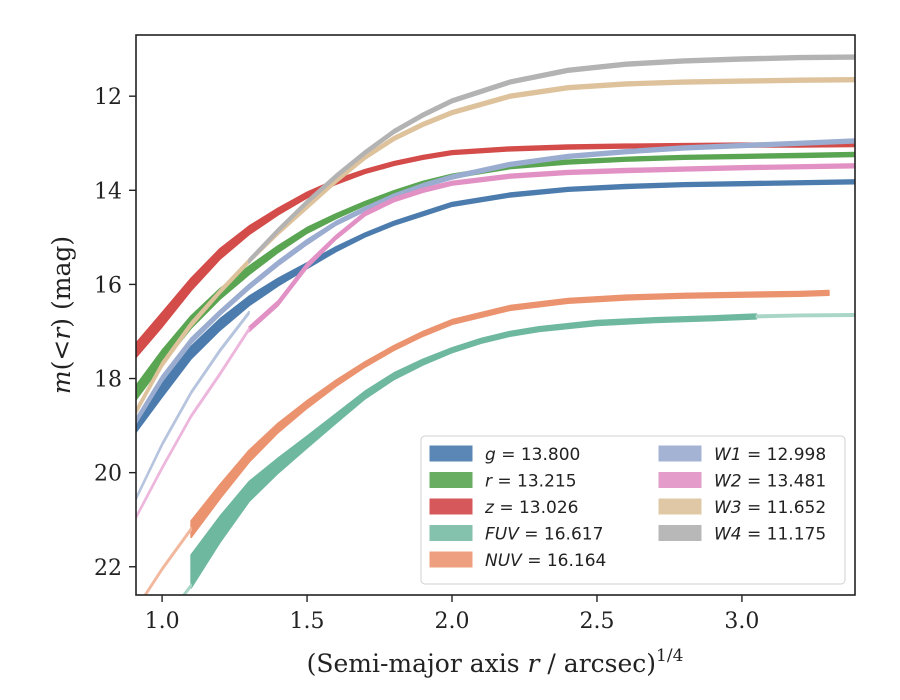 This screenshot has height=700, width=900. I want to click on legend-entry-g: g = 13.800, so click(504, 455).